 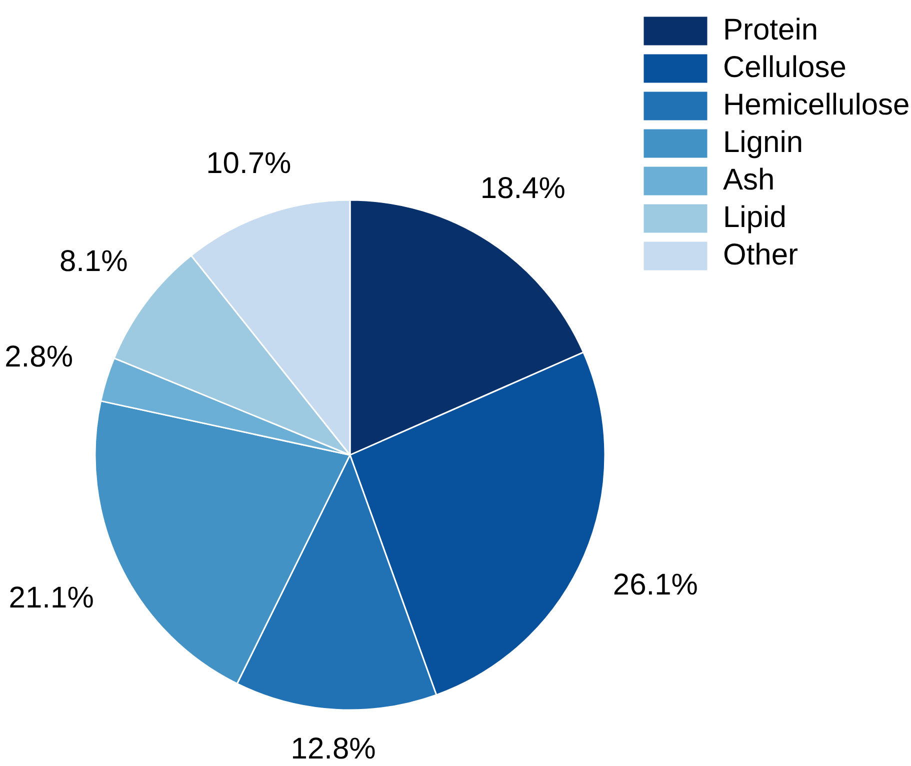 I want to click on data-label: 12.8%, so click(x=333, y=749).